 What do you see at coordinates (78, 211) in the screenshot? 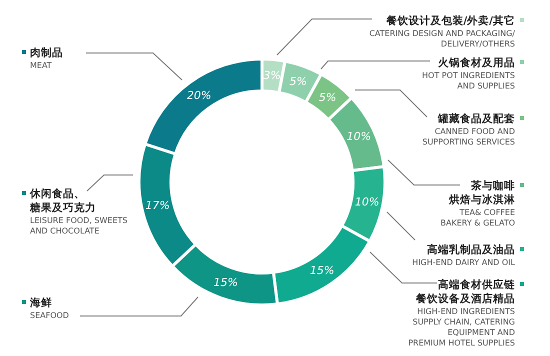
I see `slice-label: 休闲食品、糖果及巧克力 LEISURE FOOD, SWEETS AND CHOCOLATE` at bounding box center [78, 211].